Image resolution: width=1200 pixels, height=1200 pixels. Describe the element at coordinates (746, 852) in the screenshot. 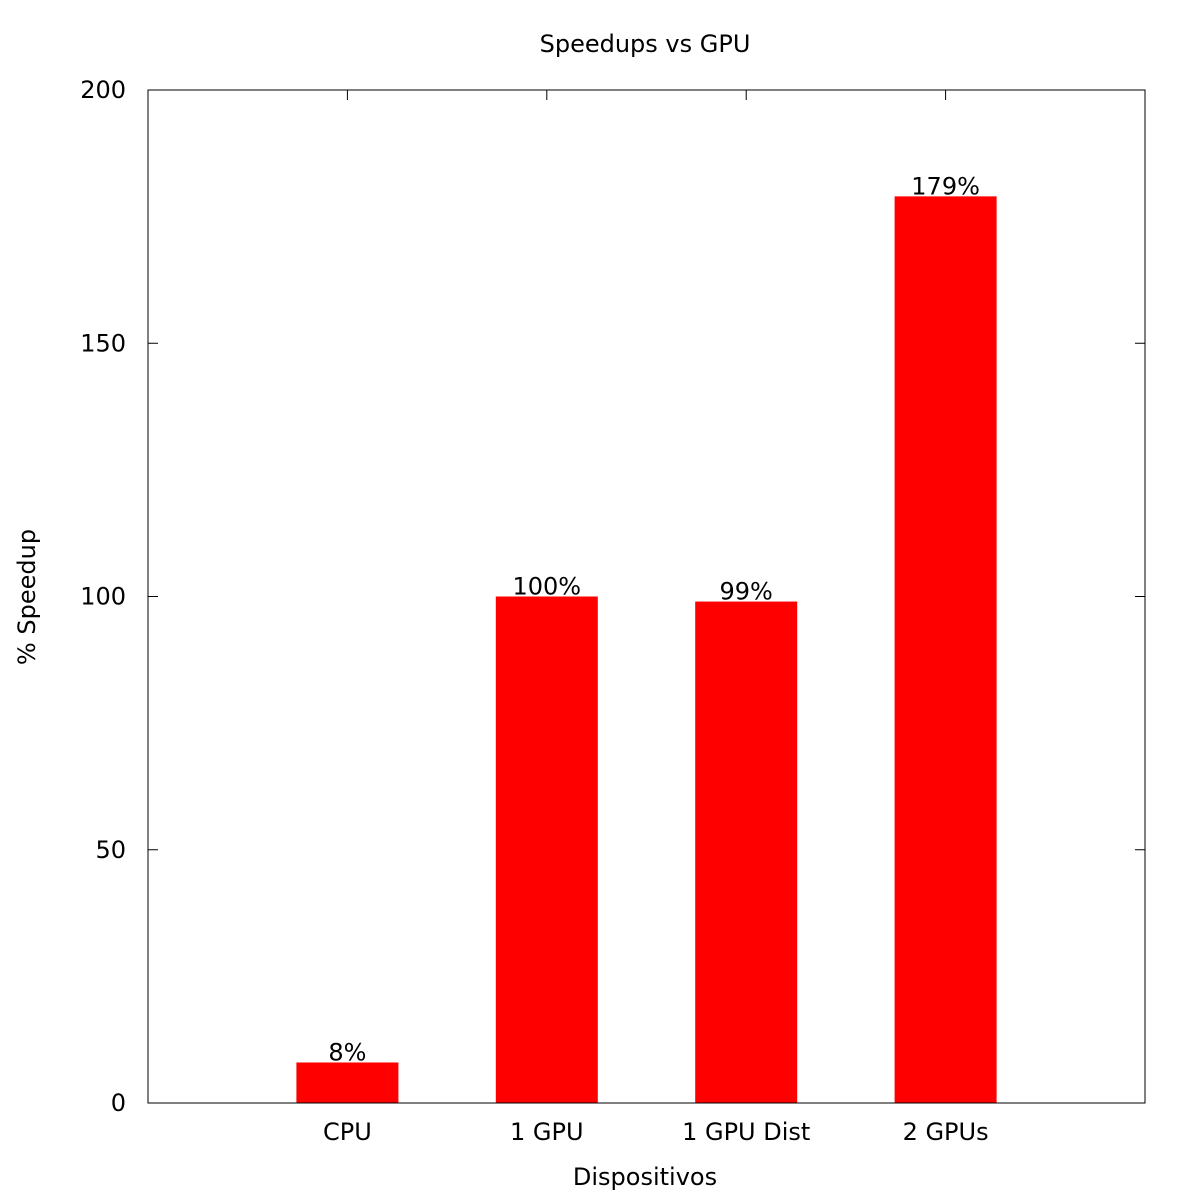

I see `bar-1-gpu-dist` at that location.